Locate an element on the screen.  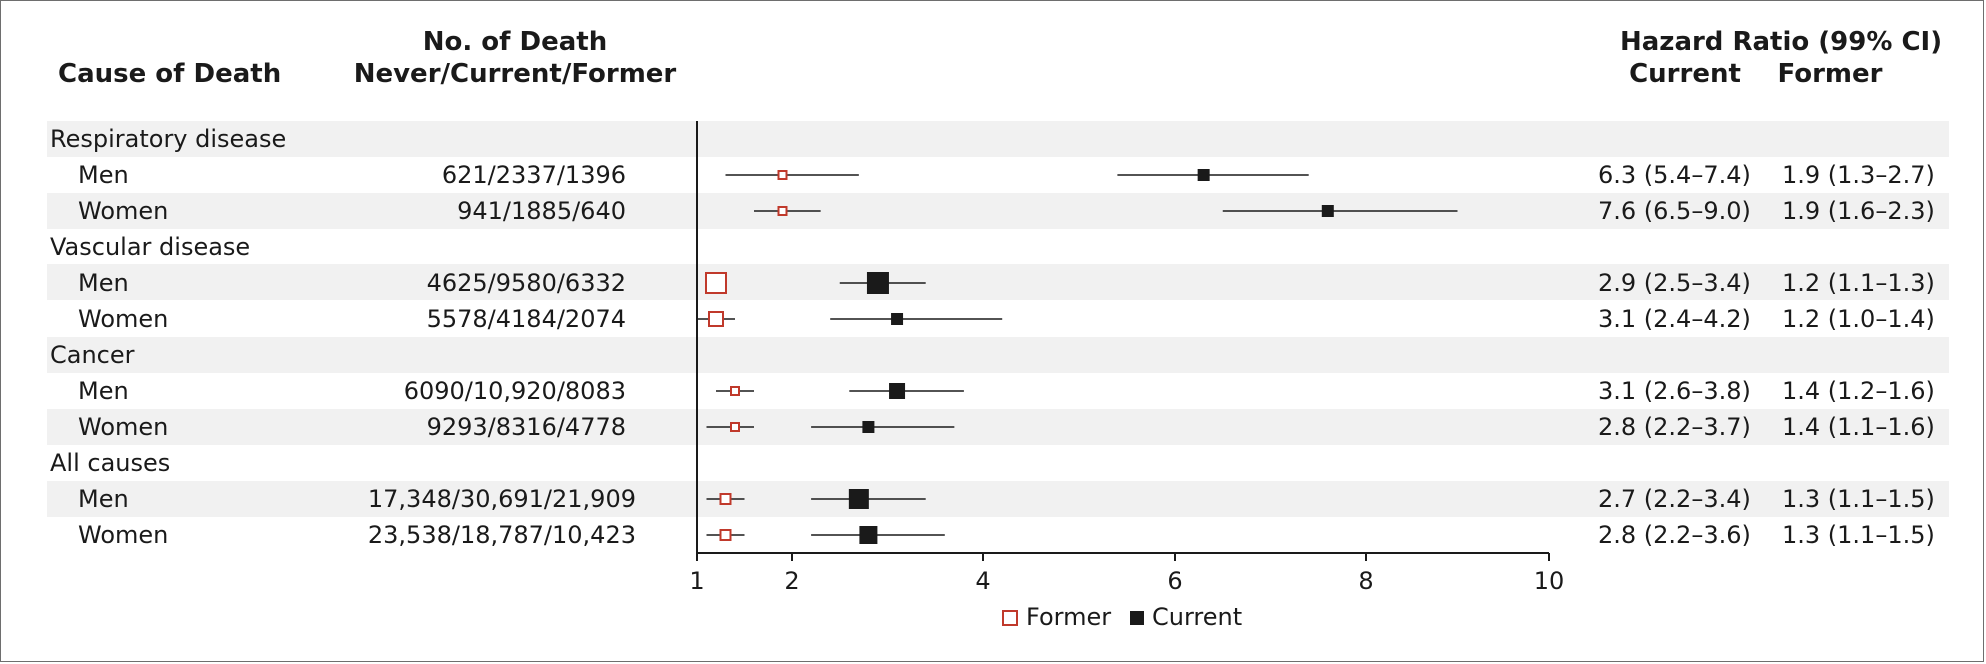
x-tick-label: 6 is located at coordinates (1174, 581).